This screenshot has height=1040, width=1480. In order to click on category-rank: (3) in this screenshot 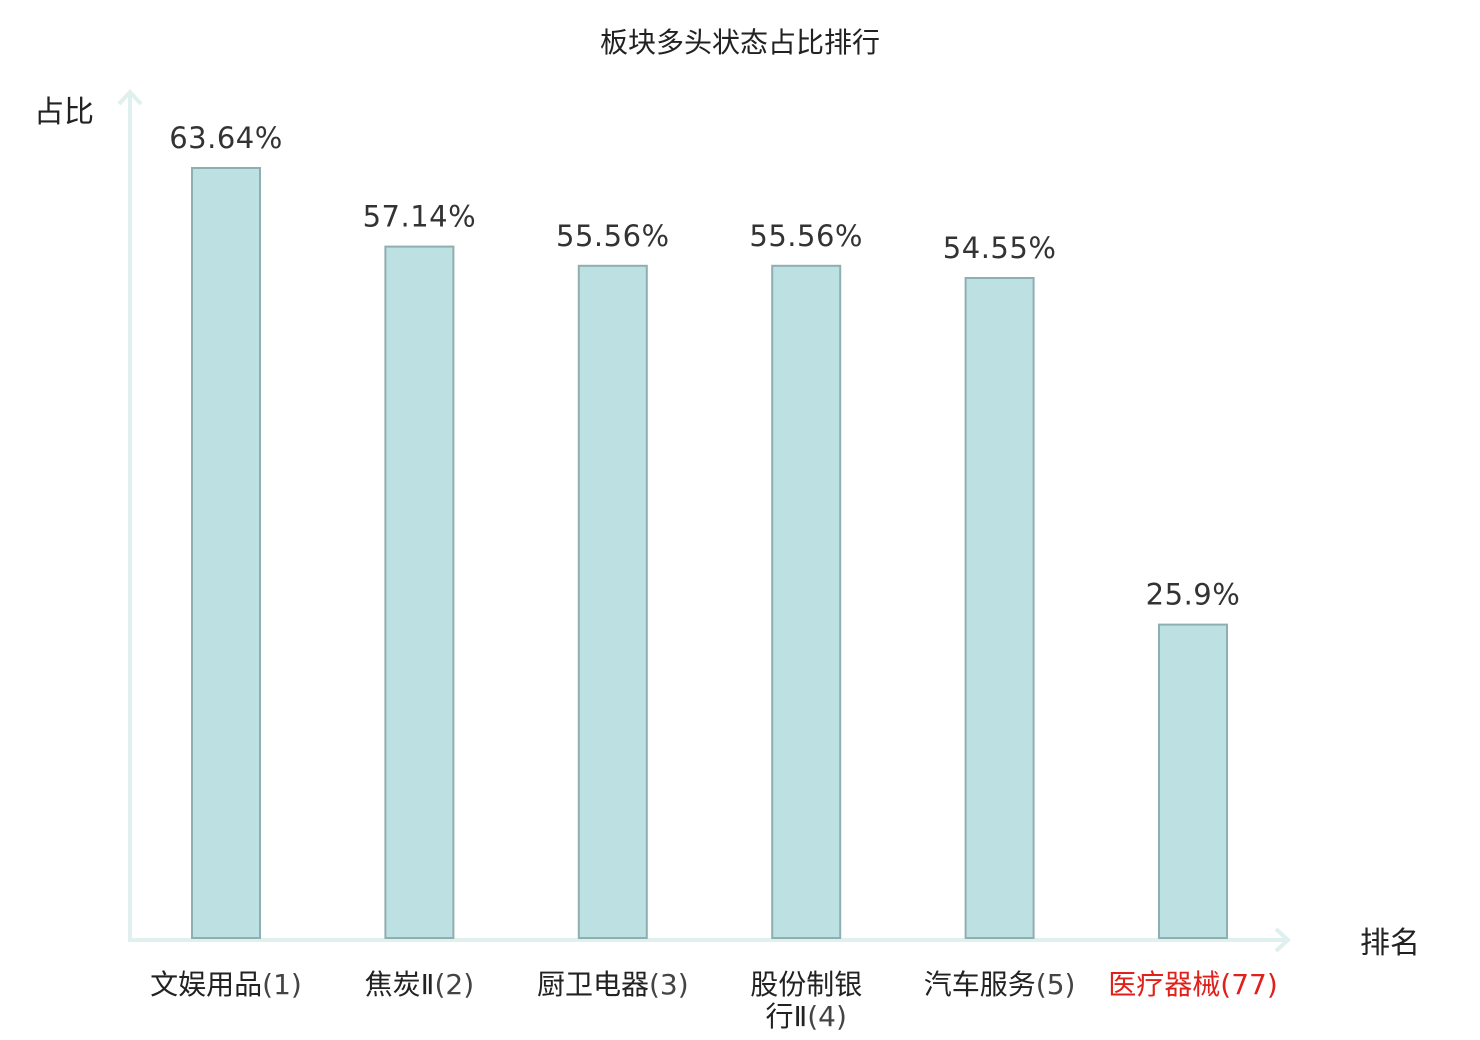, I will do `click(669, 984)`.